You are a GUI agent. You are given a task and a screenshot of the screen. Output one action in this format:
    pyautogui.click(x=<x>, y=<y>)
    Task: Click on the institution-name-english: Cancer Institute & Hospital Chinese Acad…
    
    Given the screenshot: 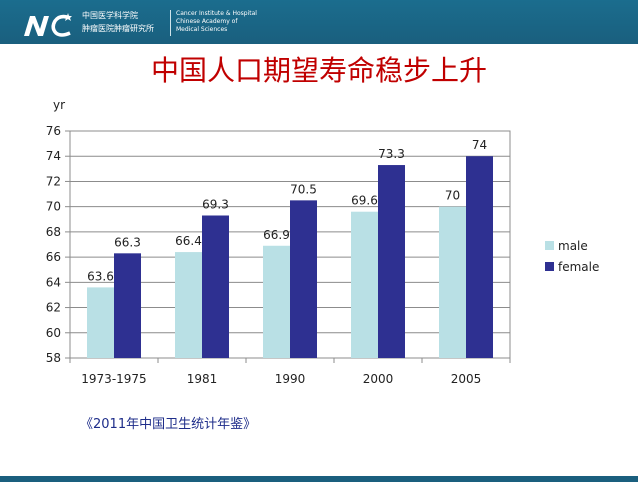 What is the action you would take?
    pyautogui.click(x=231, y=22)
    